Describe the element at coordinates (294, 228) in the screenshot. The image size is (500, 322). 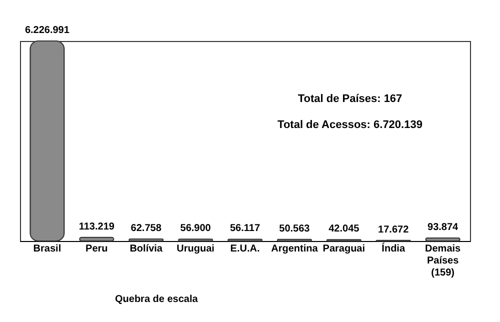
I see `data-label: 50.563` at that location.